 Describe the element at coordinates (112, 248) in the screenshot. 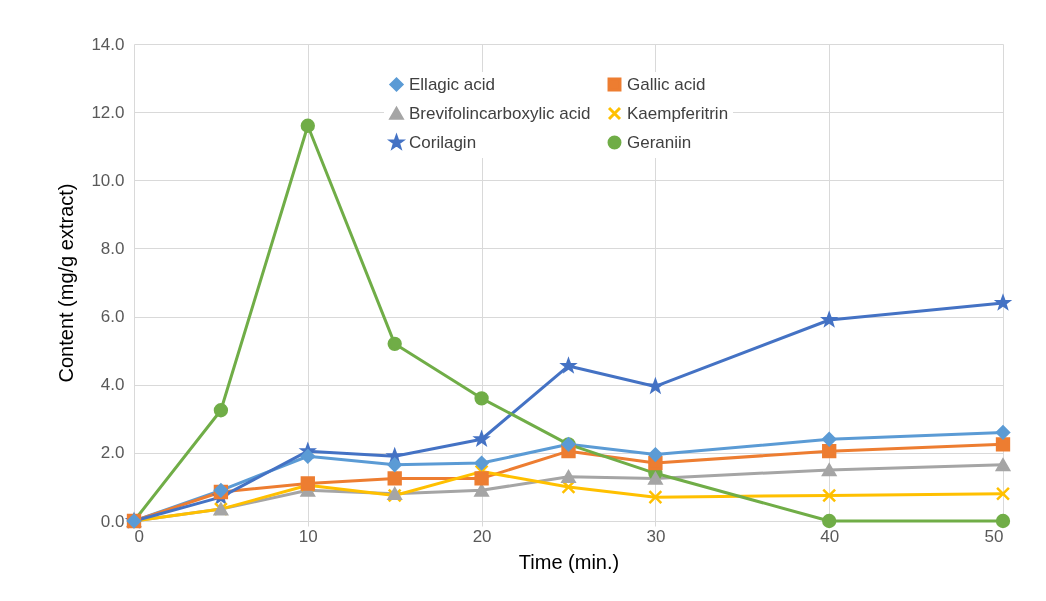

I see `y-tick-label: 8.0` at that location.